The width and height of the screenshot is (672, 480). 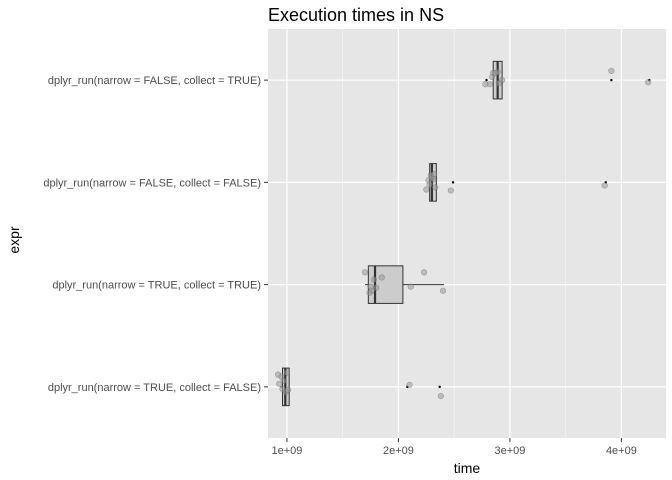 What do you see at coordinates (454, 447) in the screenshot?
I see `x-axis: 1e+09 2e+09 3e+09 4e+09` at bounding box center [454, 447].